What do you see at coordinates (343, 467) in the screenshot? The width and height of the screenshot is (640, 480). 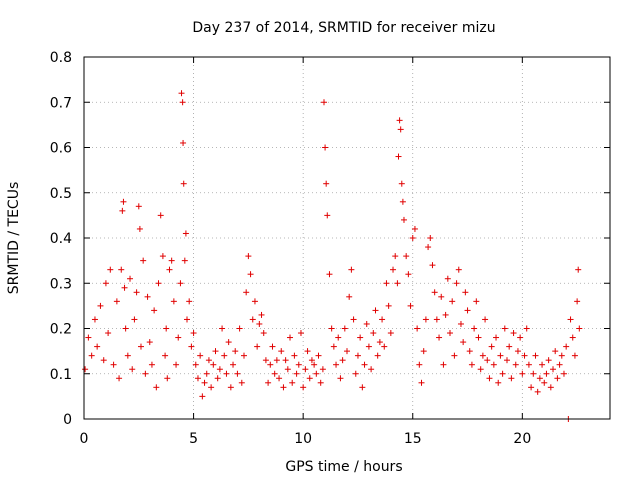 I see `x-axis-label: GPS time / hours` at bounding box center [343, 467].